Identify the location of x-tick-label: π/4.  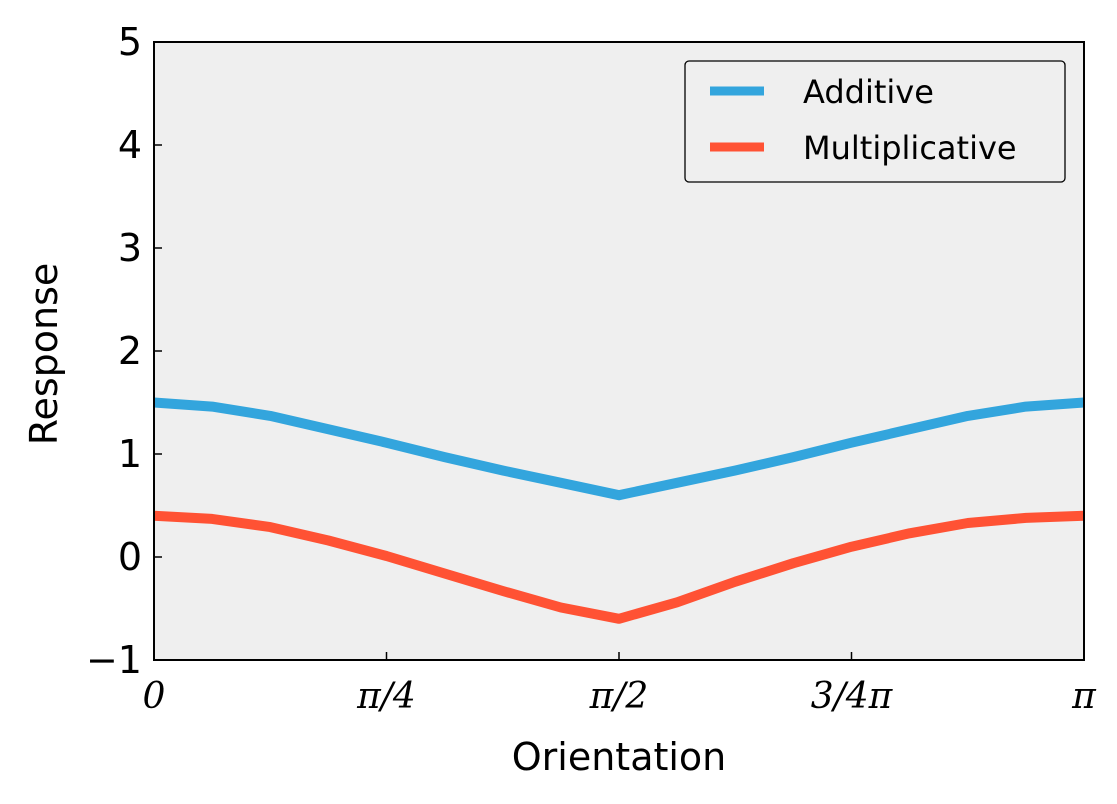
(386, 696).